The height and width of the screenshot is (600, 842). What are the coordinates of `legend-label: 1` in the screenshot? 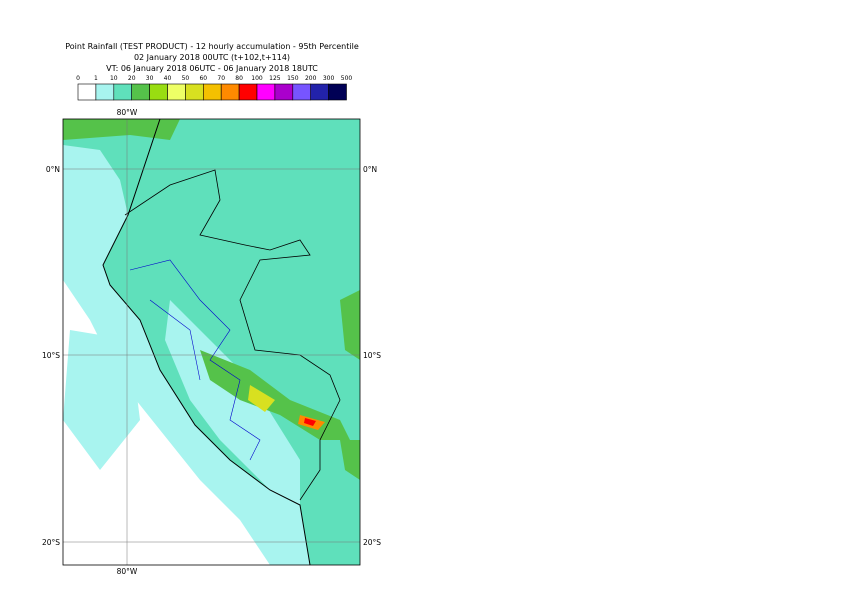 It's located at (96, 78).